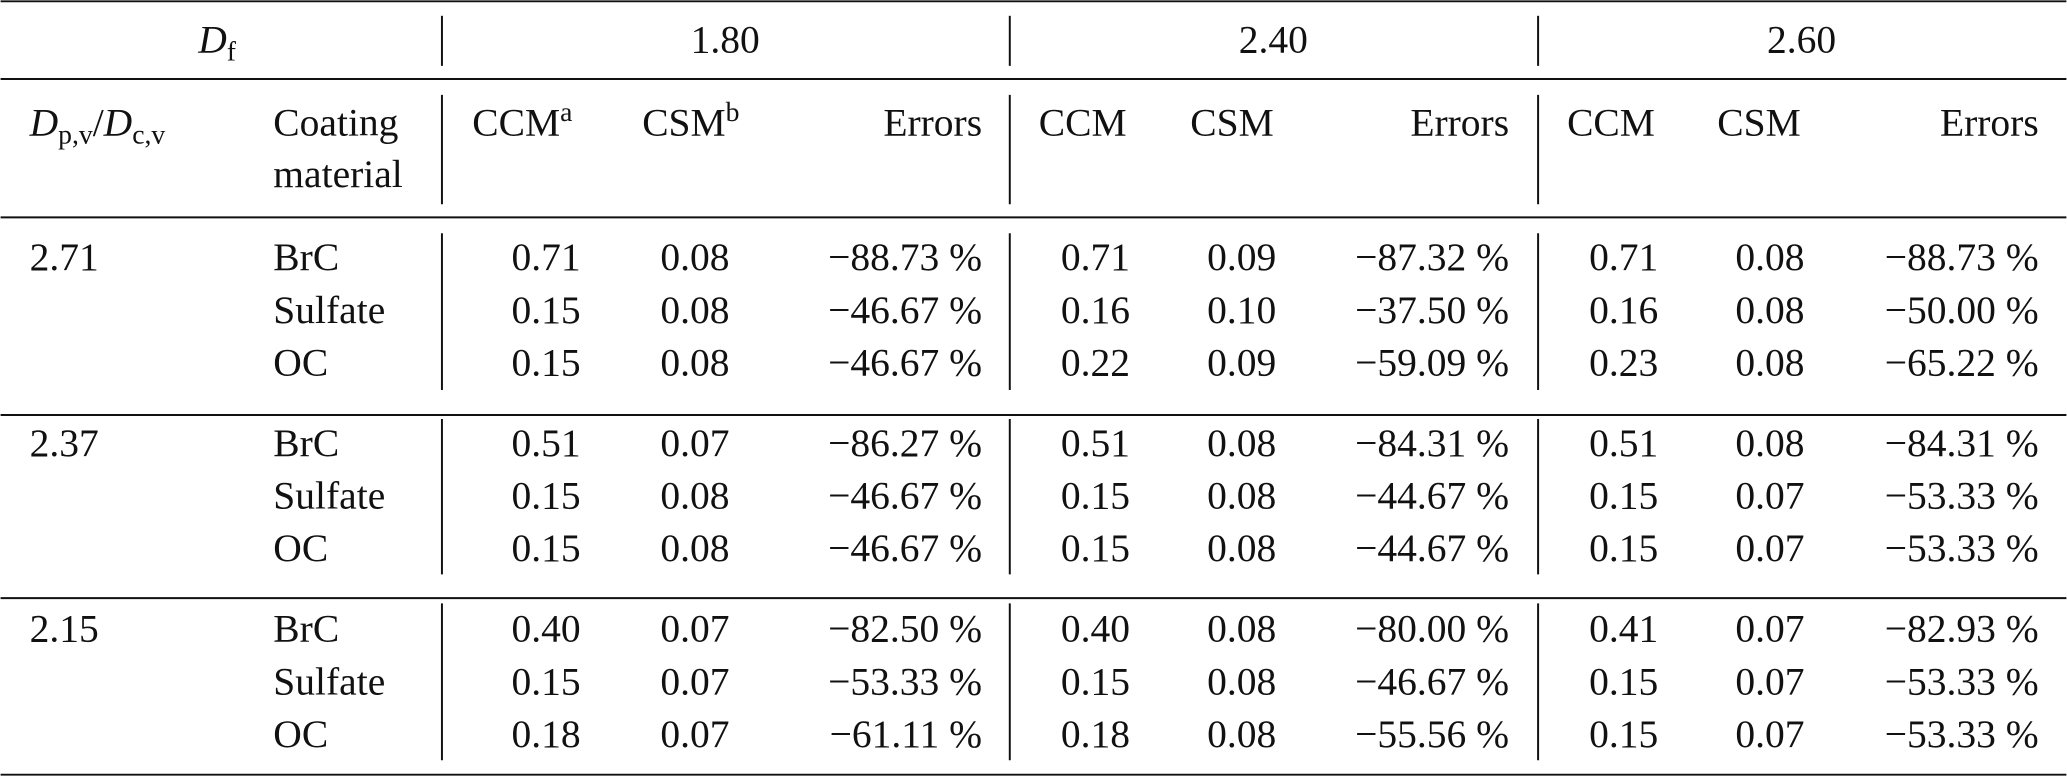 This screenshot has height=776, width=2067. What do you see at coordinates (64, 443) in the screenshot?
I see `ratio-value: 2.37` at bounding box center [64, 443].